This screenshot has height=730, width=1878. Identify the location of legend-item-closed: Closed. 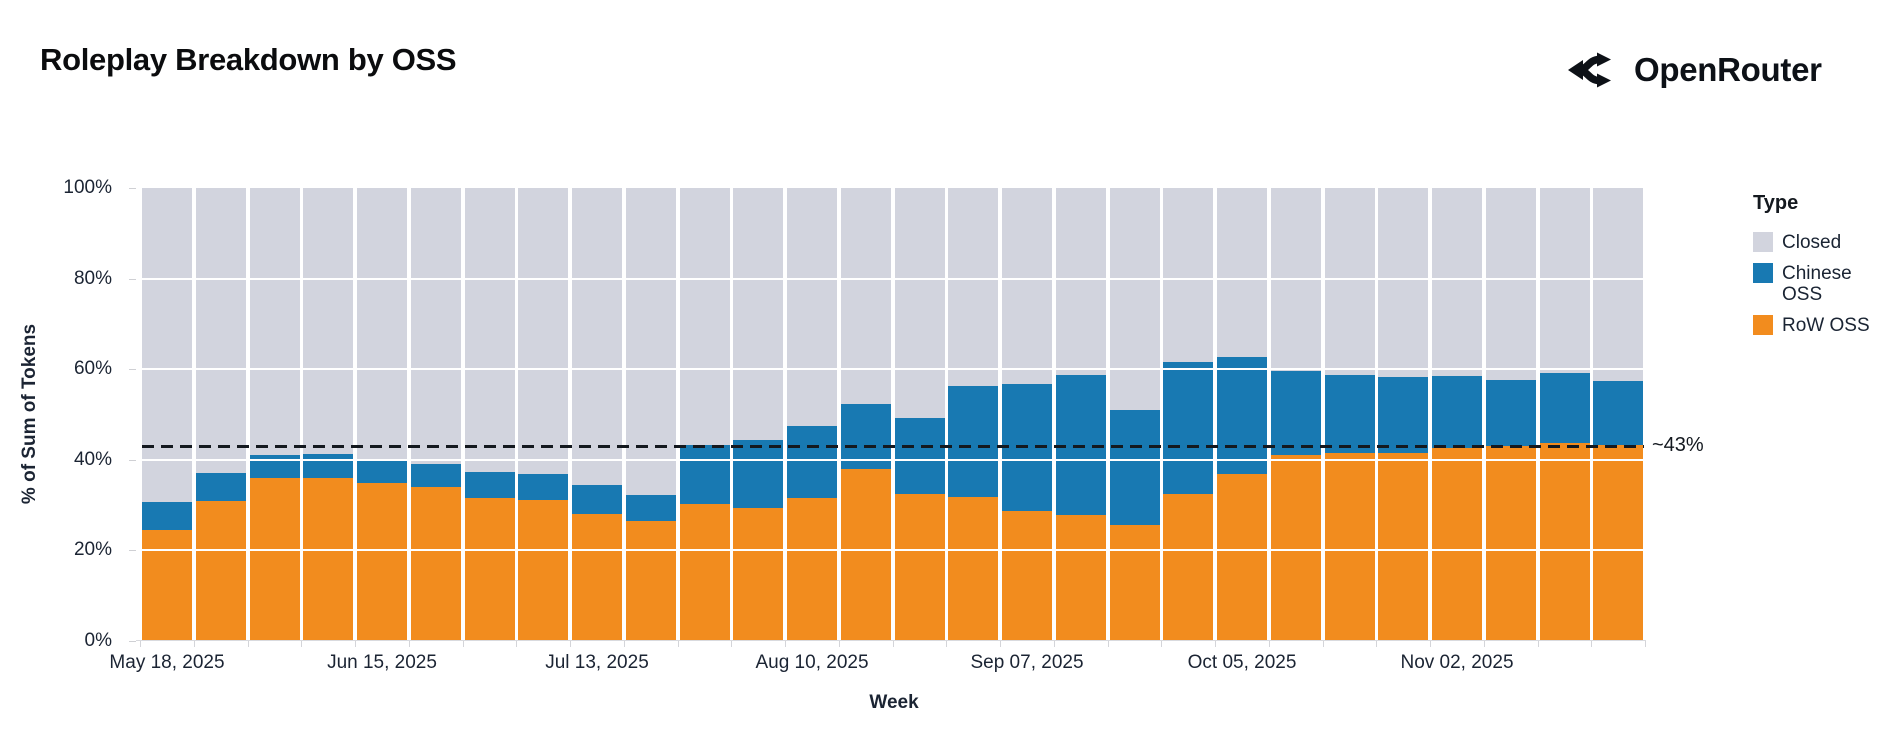
(1813, 242).